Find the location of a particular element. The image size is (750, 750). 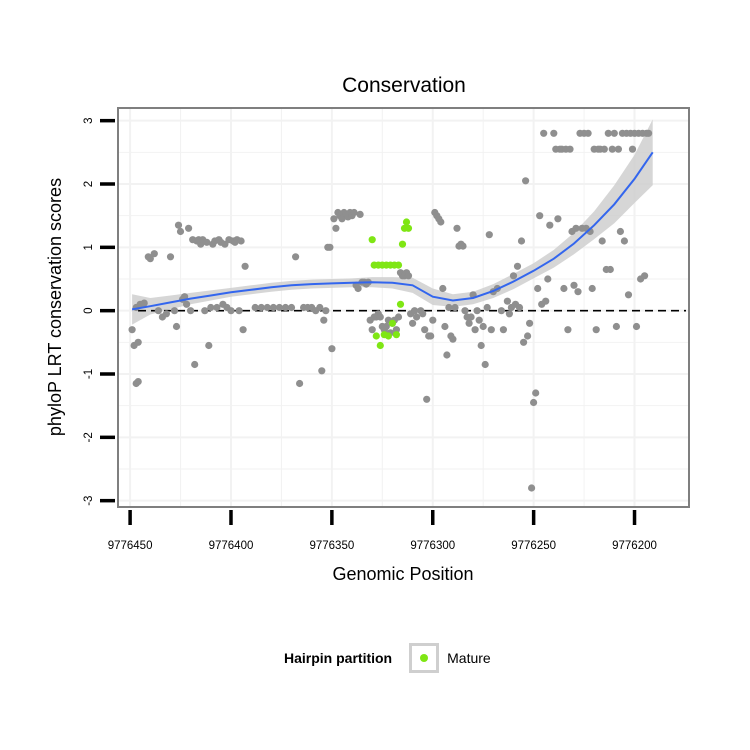

y-tick-label: -2 is located at coordinates (89, 437).